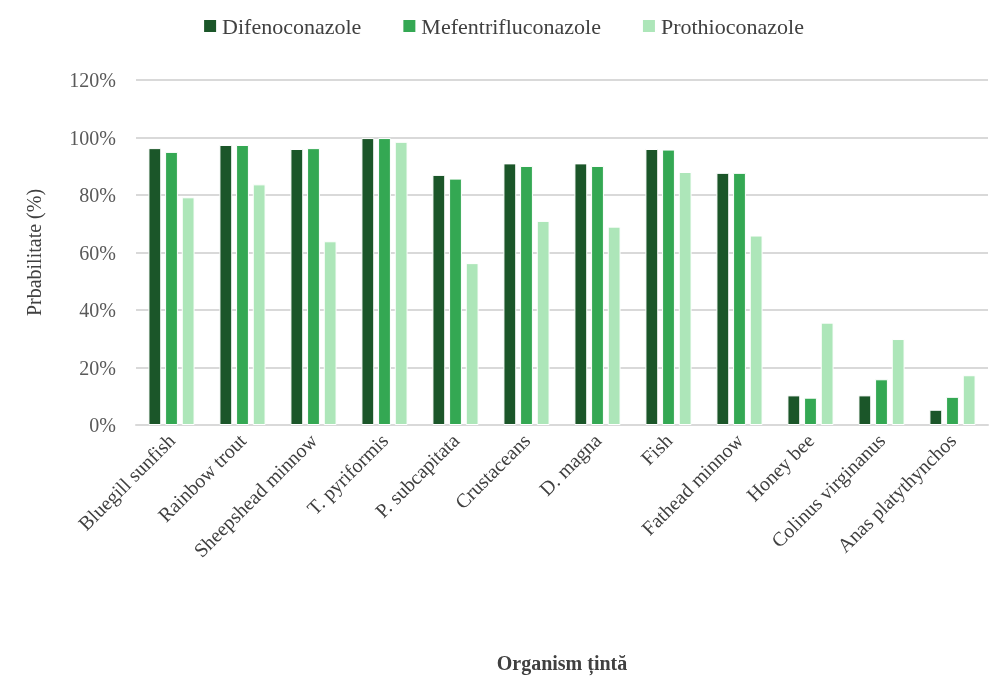 The width and height of the screenshot is (1006, 687). Describe the element at coordinates (562, 664) in the screenshot. I see `x-axis-title: Organism țintă` at that location.